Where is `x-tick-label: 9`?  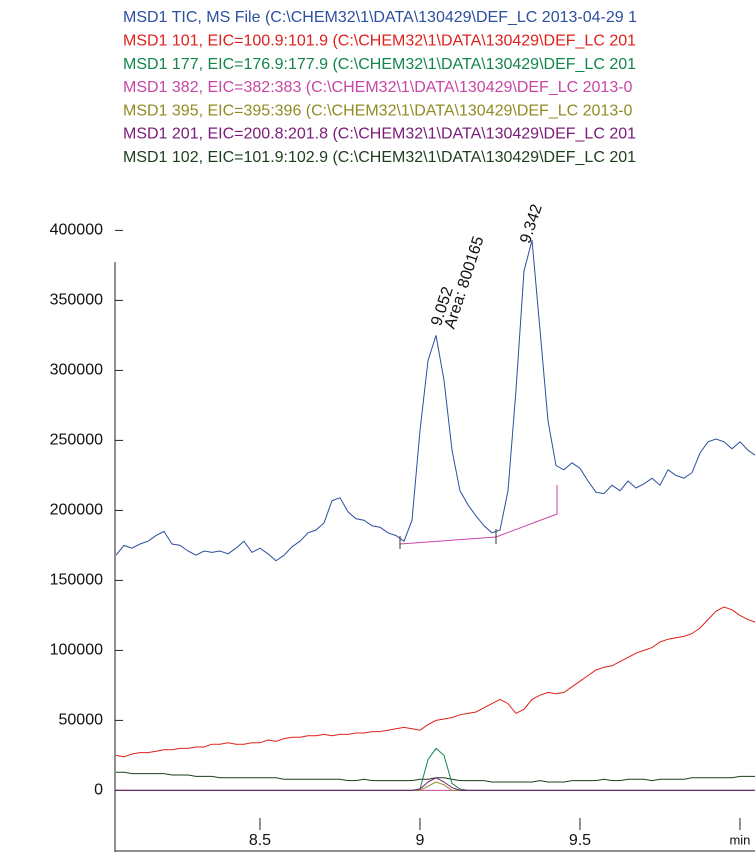
x-tick-label: 9 is located at coordinates (420, 840).